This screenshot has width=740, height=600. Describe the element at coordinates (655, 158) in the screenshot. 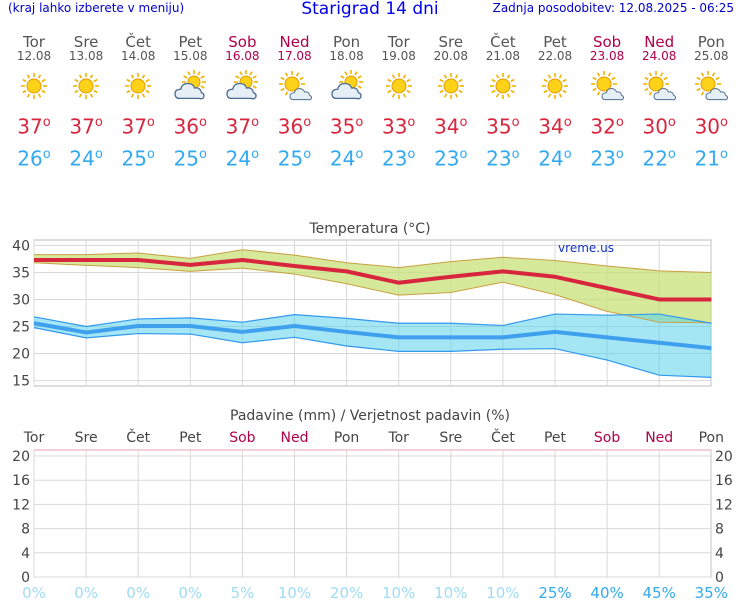

I see `min-temp-value: 22` at that location.